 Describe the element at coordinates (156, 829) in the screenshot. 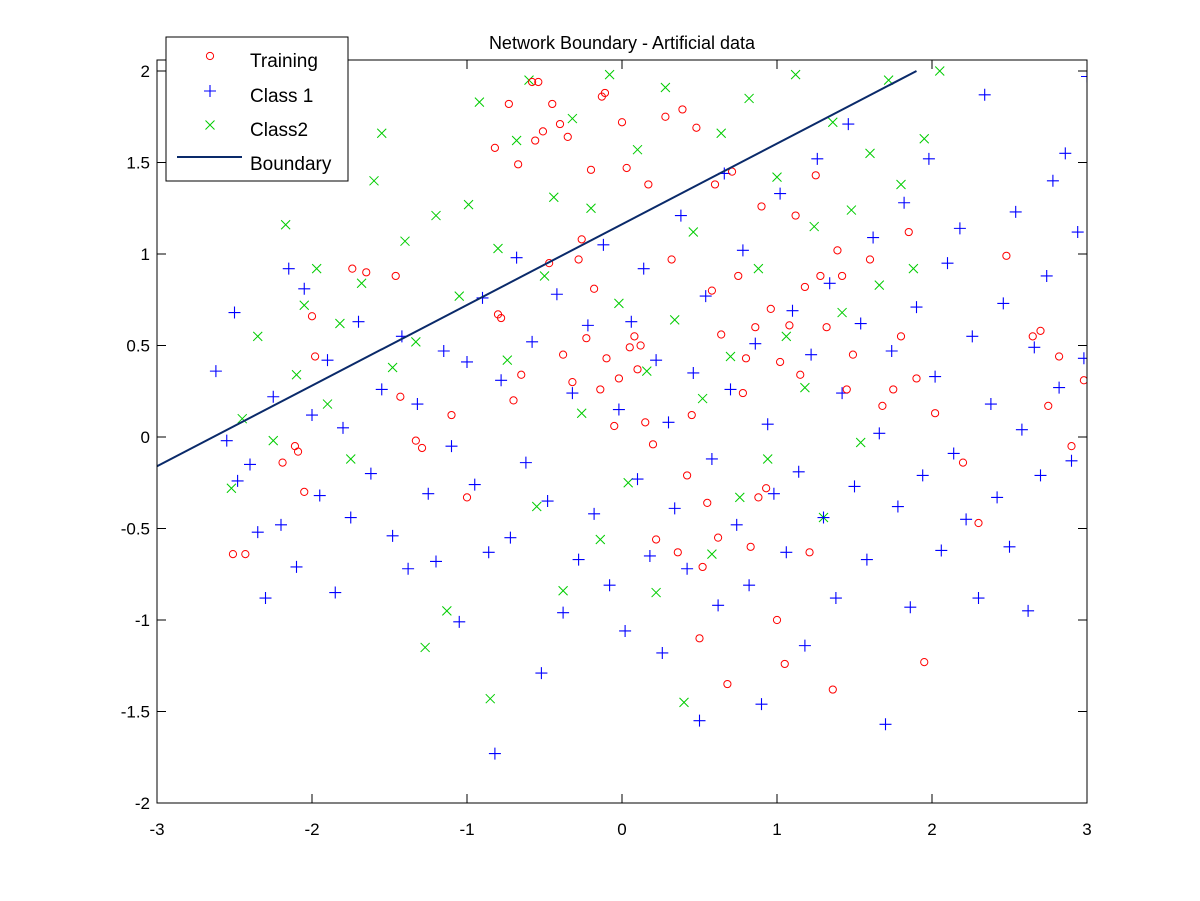

I see `x-tick-label: -3` at that location.